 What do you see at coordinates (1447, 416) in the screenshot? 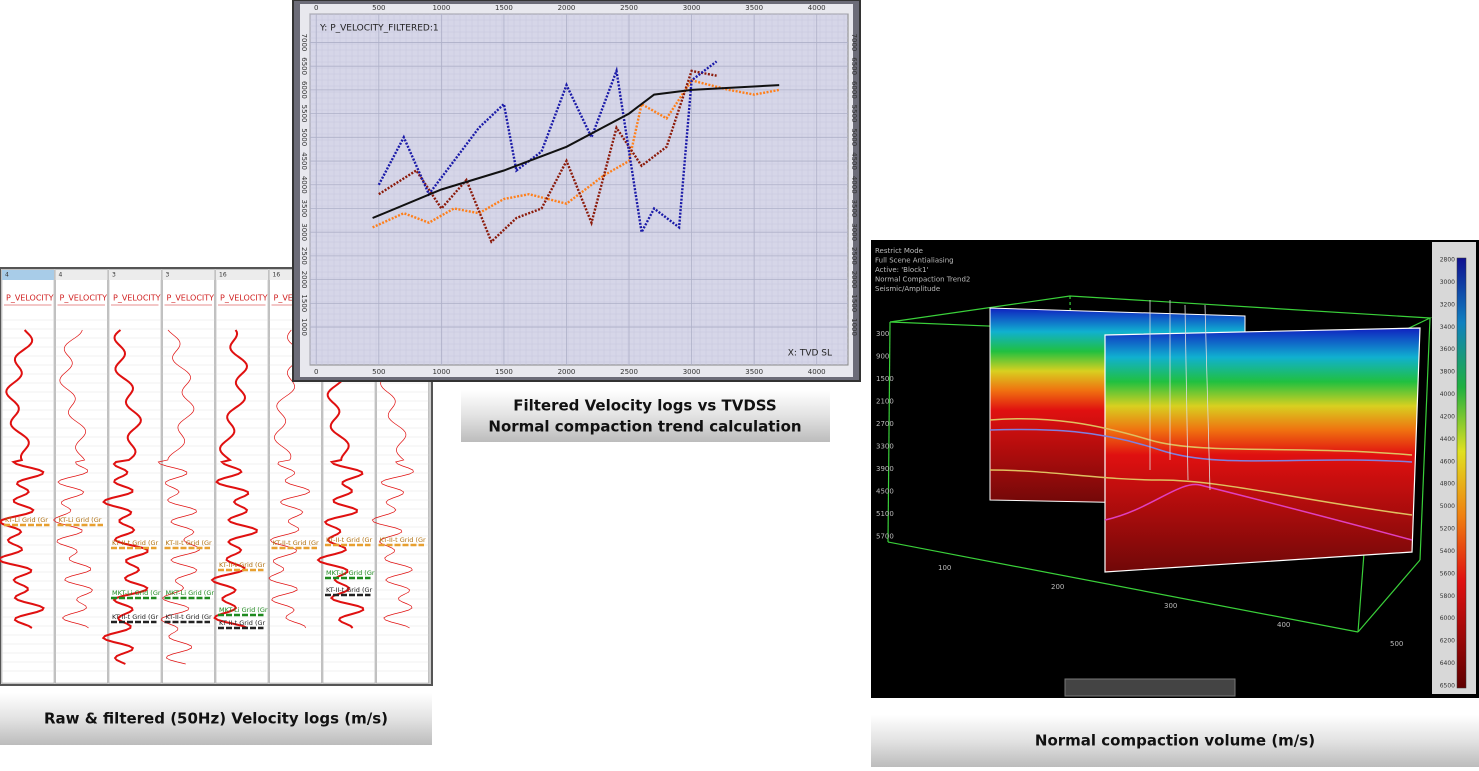
I see `colorbar-label: 4200` at bounding box center [1447, 416].